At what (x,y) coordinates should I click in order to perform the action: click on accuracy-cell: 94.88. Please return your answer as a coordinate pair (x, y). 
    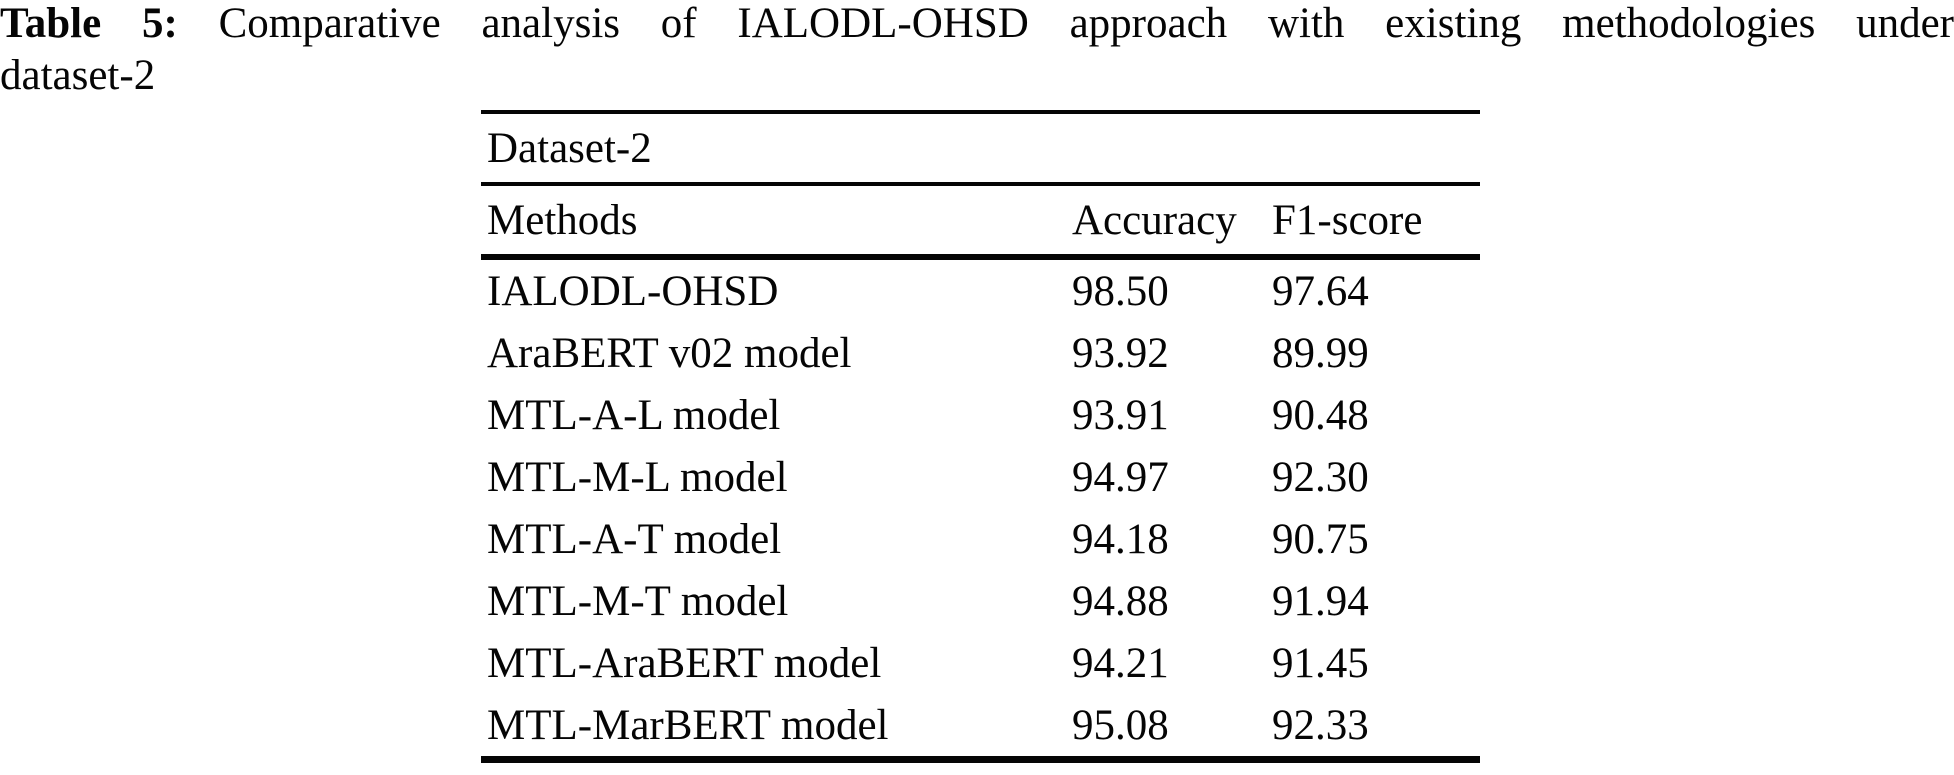
    Looking at the image, I should click on (1120, 601).